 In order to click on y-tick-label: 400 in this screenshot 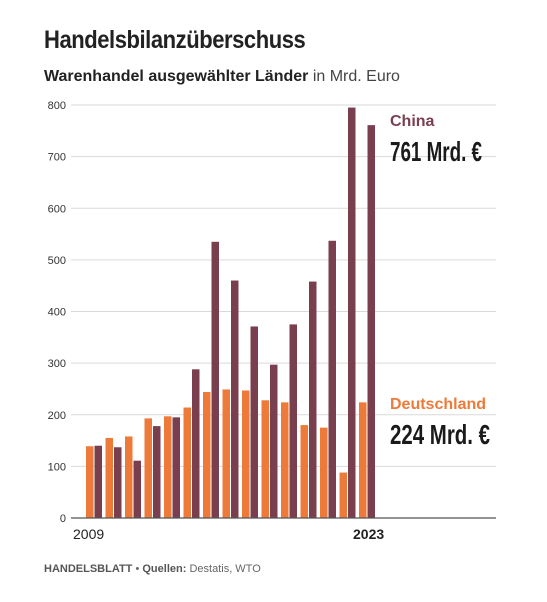, I will do `click(57, 313)`.